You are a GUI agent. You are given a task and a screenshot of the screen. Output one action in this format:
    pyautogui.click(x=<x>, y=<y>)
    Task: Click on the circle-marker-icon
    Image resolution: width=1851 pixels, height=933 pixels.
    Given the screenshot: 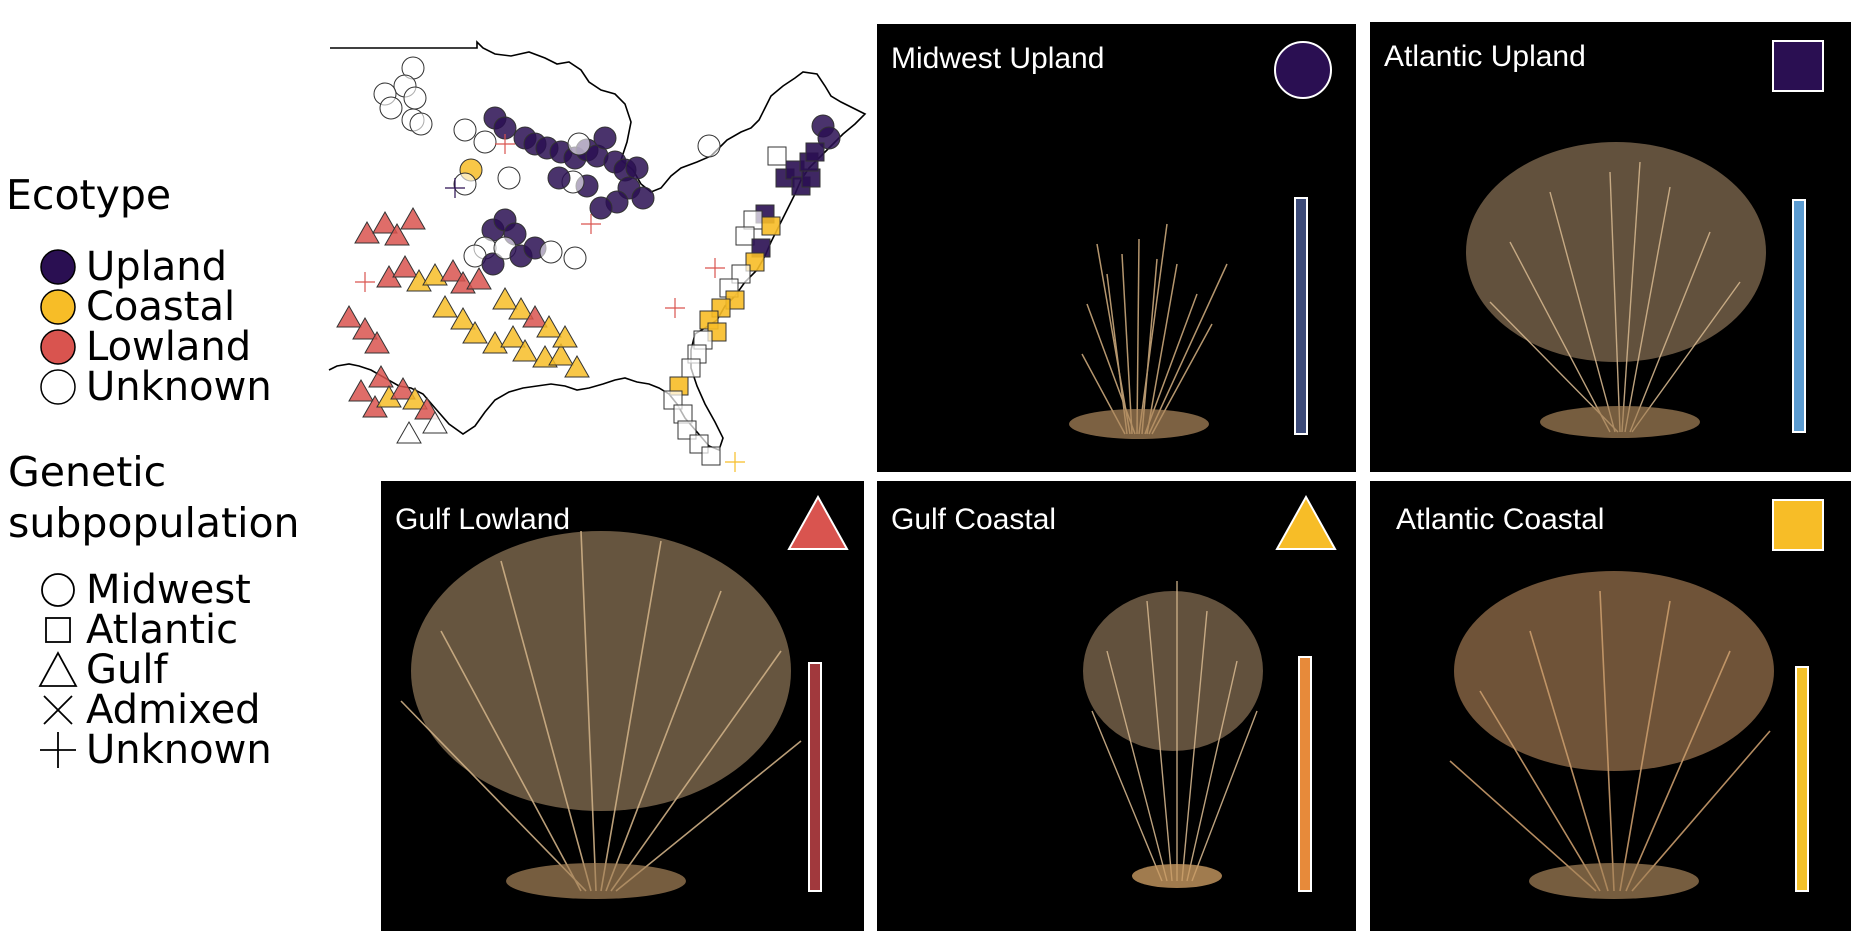 What is the action you would take?
    pyautogui.click(x=1303, y=70)
    